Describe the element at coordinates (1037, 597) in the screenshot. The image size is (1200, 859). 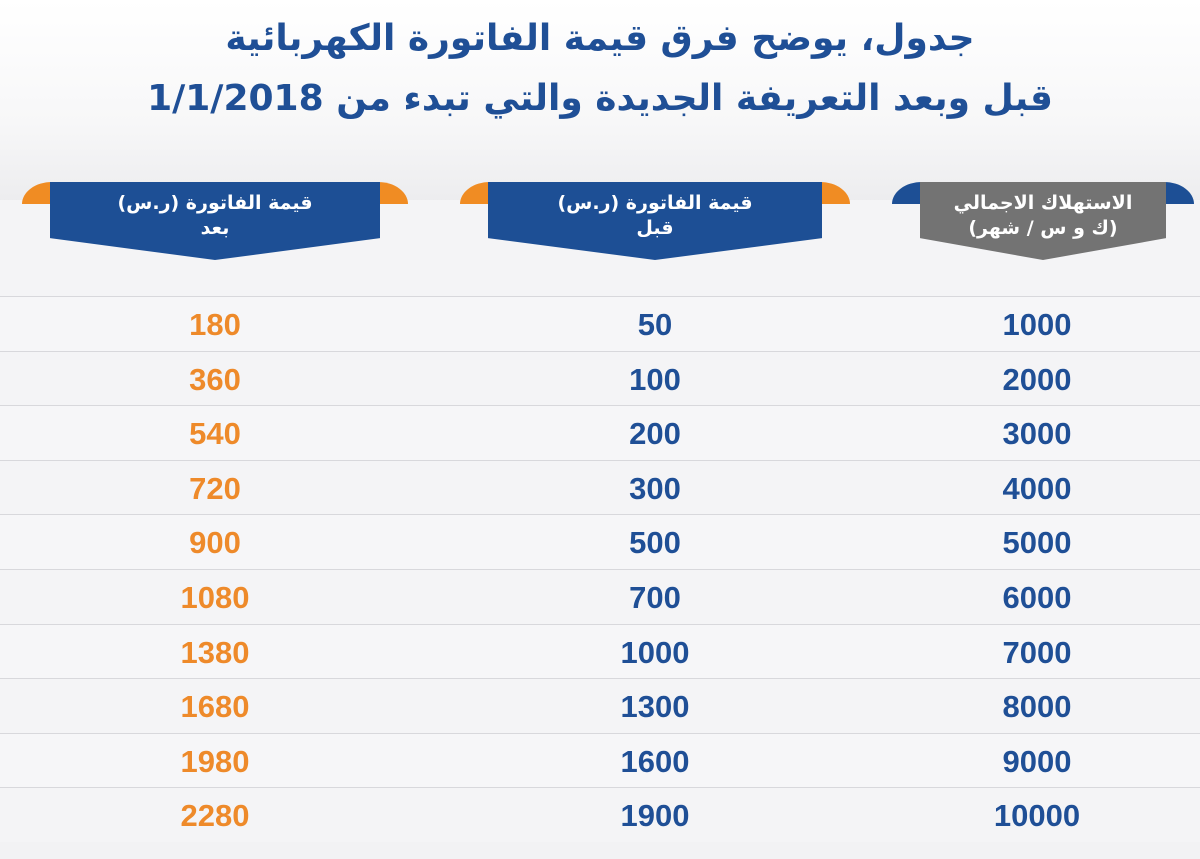
I see `cell-consumption: 6000` at that location.